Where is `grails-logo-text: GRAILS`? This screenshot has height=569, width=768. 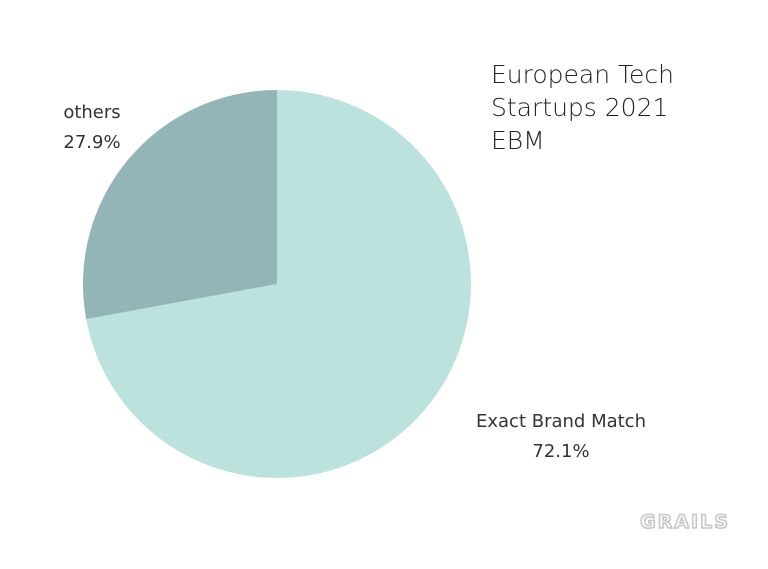 grails-logo-text: GRAILS is located at coordinates (685, 522).